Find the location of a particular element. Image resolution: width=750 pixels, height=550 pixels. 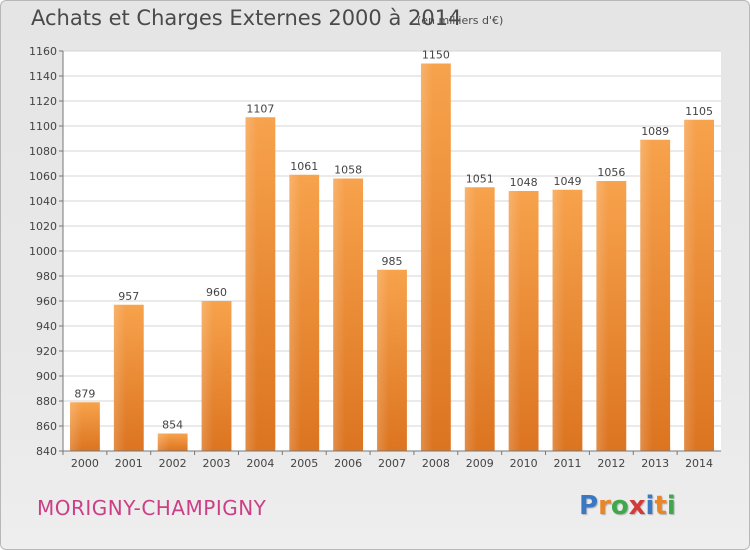

bar-value-label: 1089 is located at coordinates (655, 131).